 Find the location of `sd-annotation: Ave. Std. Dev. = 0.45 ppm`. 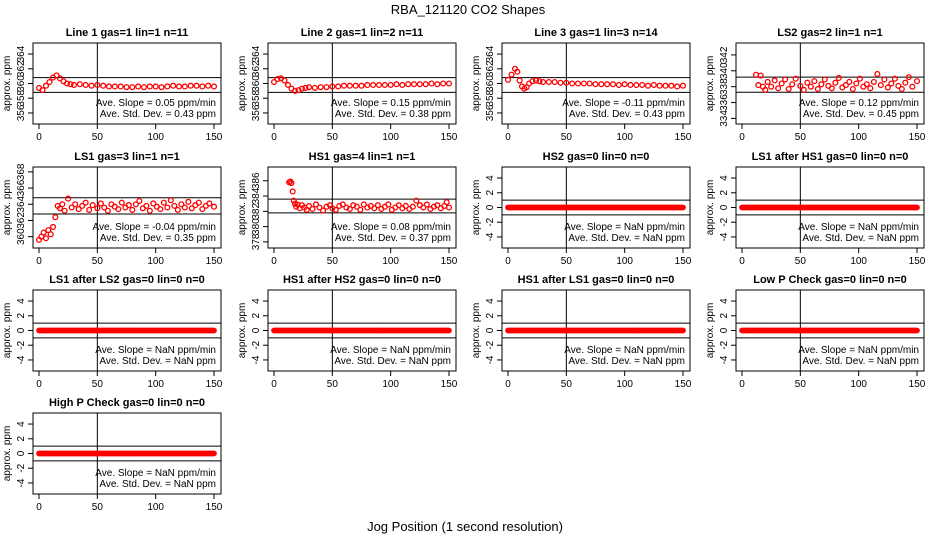

sd-annotation: Ave. Std. Dev. = 0.45 ppm is located at coordinates (861, 114).